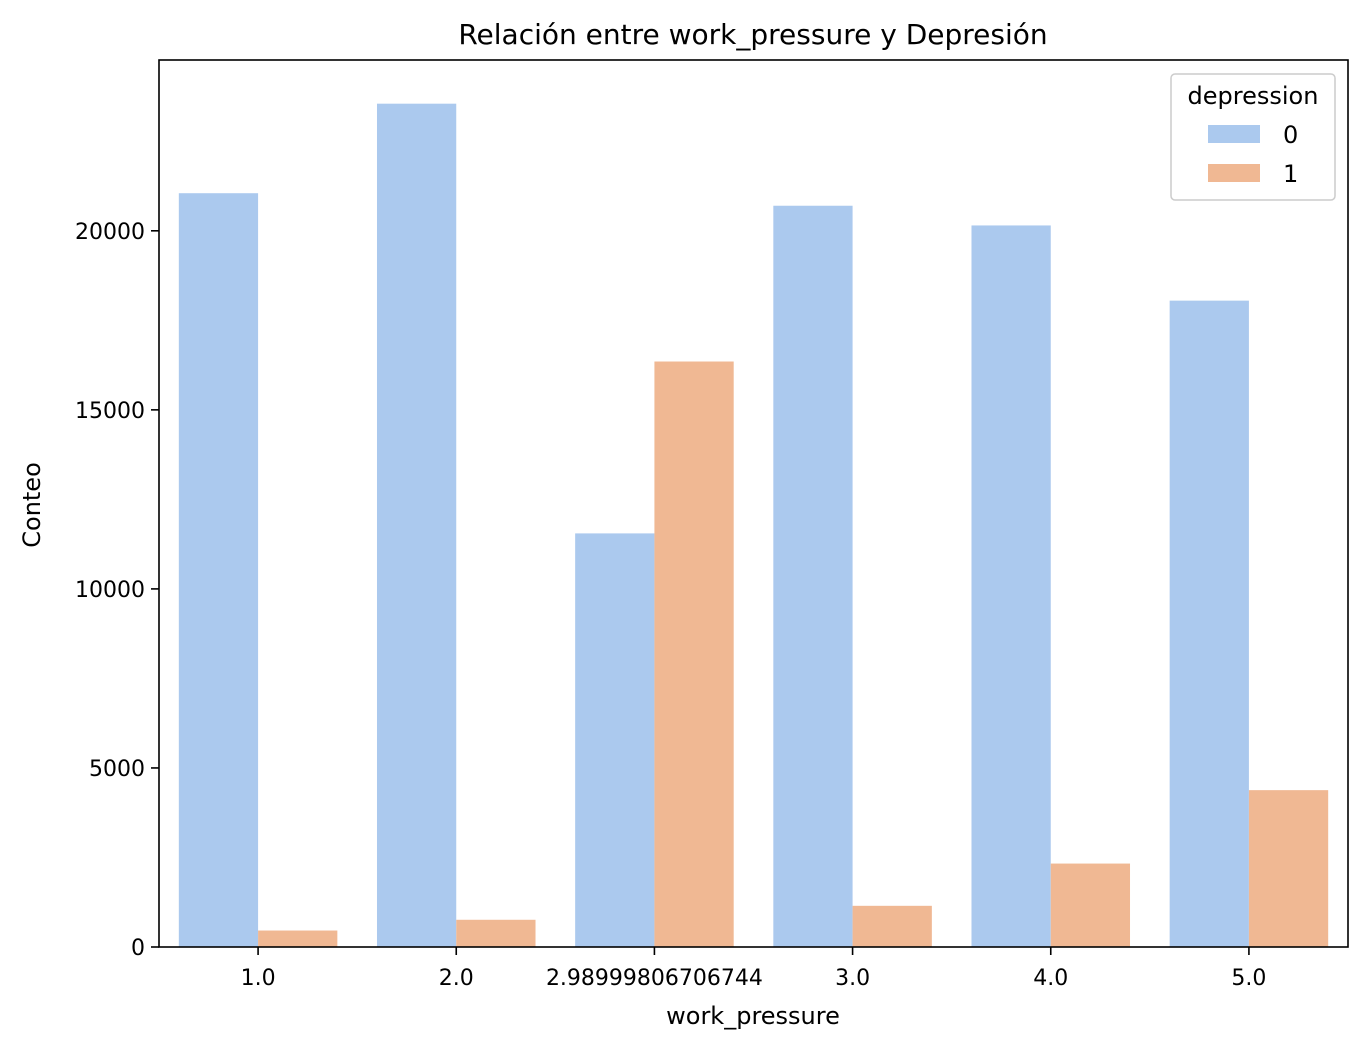  I want to click on chart-title: Relación entre work_pressure y Depresión, so click(752, 34).